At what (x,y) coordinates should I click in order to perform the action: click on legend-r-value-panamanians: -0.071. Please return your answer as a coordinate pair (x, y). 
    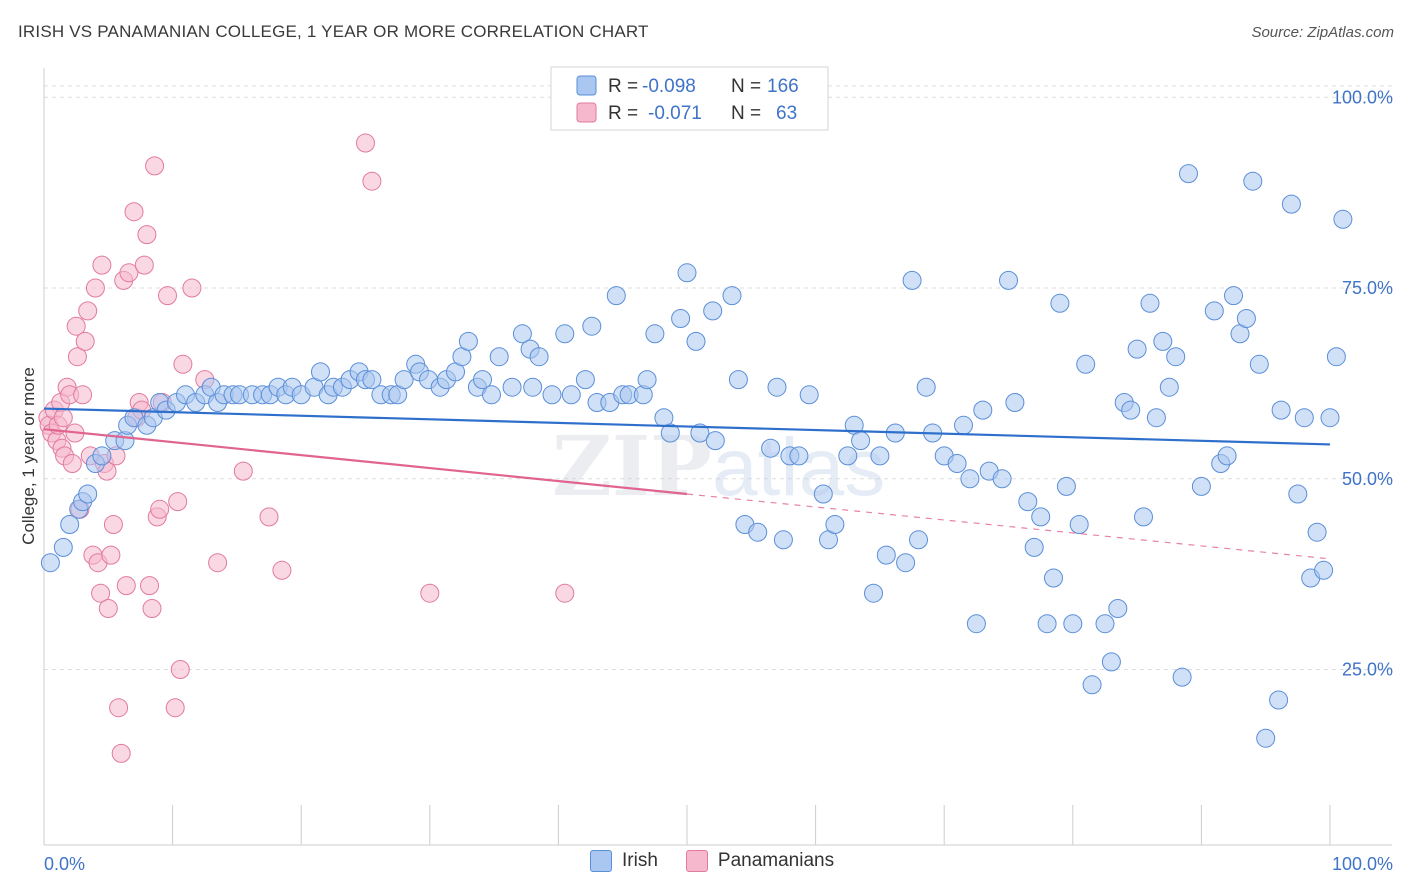
    Looking at the image, I should click on (675, 113).